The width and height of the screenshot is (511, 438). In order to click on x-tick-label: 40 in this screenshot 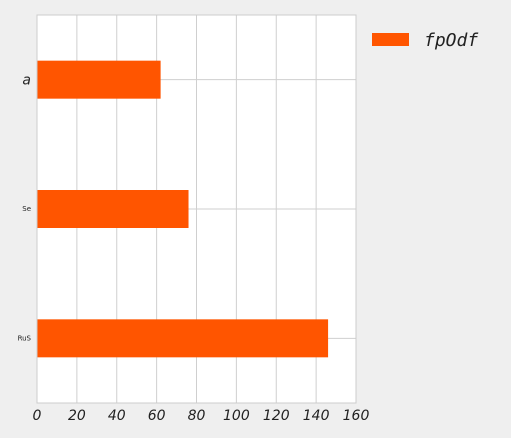, I will do `click(117, 416)`.